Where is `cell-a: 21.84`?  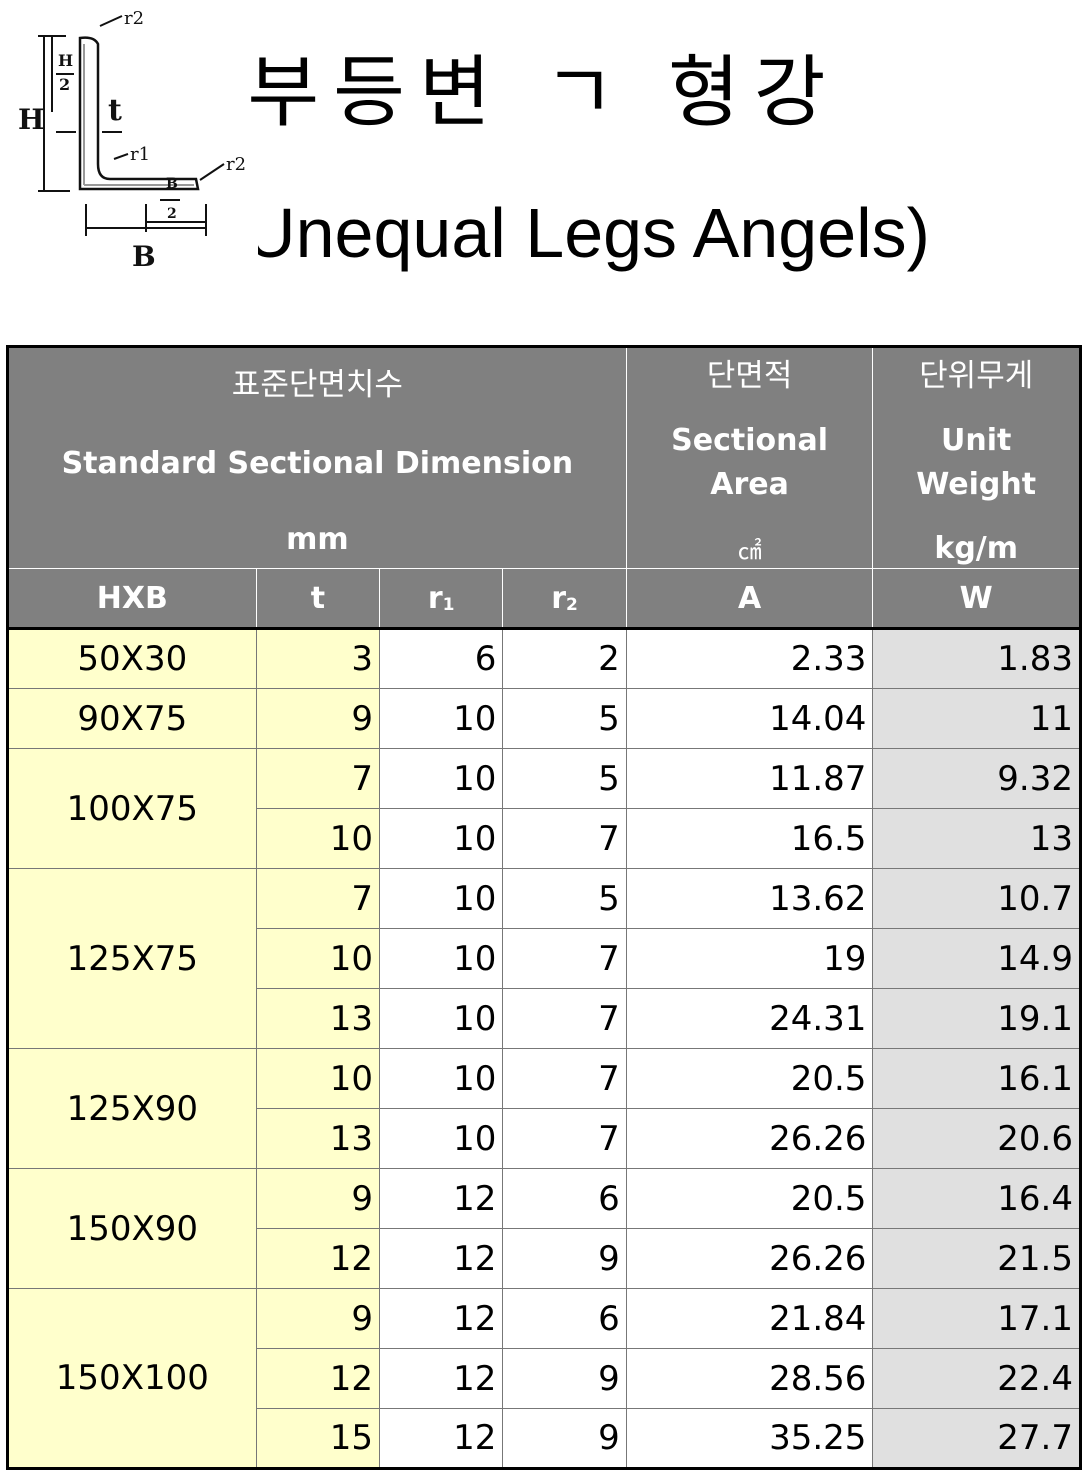 cell-a: 21.84 is located at coordinates (749, 1318).